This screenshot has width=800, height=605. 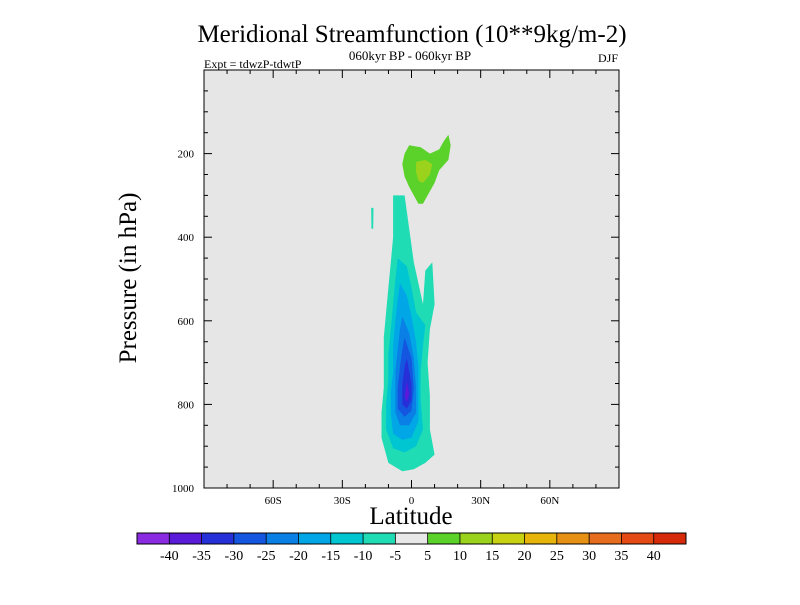 What do you see at coordinates (492, 556) in the screenshot?
I see `colorbar-label: 15` at bounding box center [492, 556].